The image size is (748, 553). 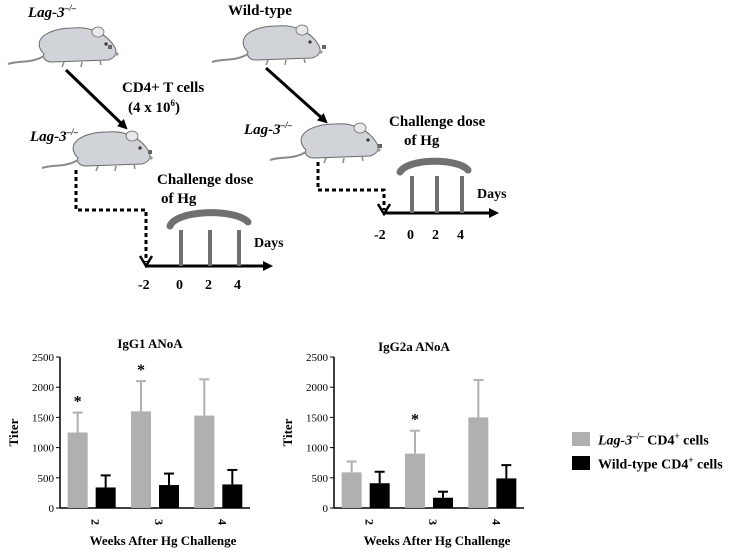 What do you see at coordinates (414, 346) in the screenshot?
I see `chart-title: IgG2a ANoA` at bounding box center [414, 346].